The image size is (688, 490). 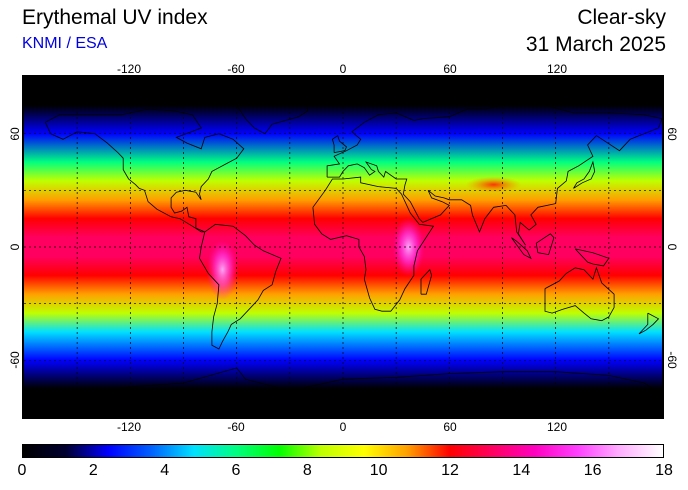 What do you see at coordinates (165, 470) in the screenshot?
I see `colorbar-tick-label: 4` at bounding box center [165, 470].